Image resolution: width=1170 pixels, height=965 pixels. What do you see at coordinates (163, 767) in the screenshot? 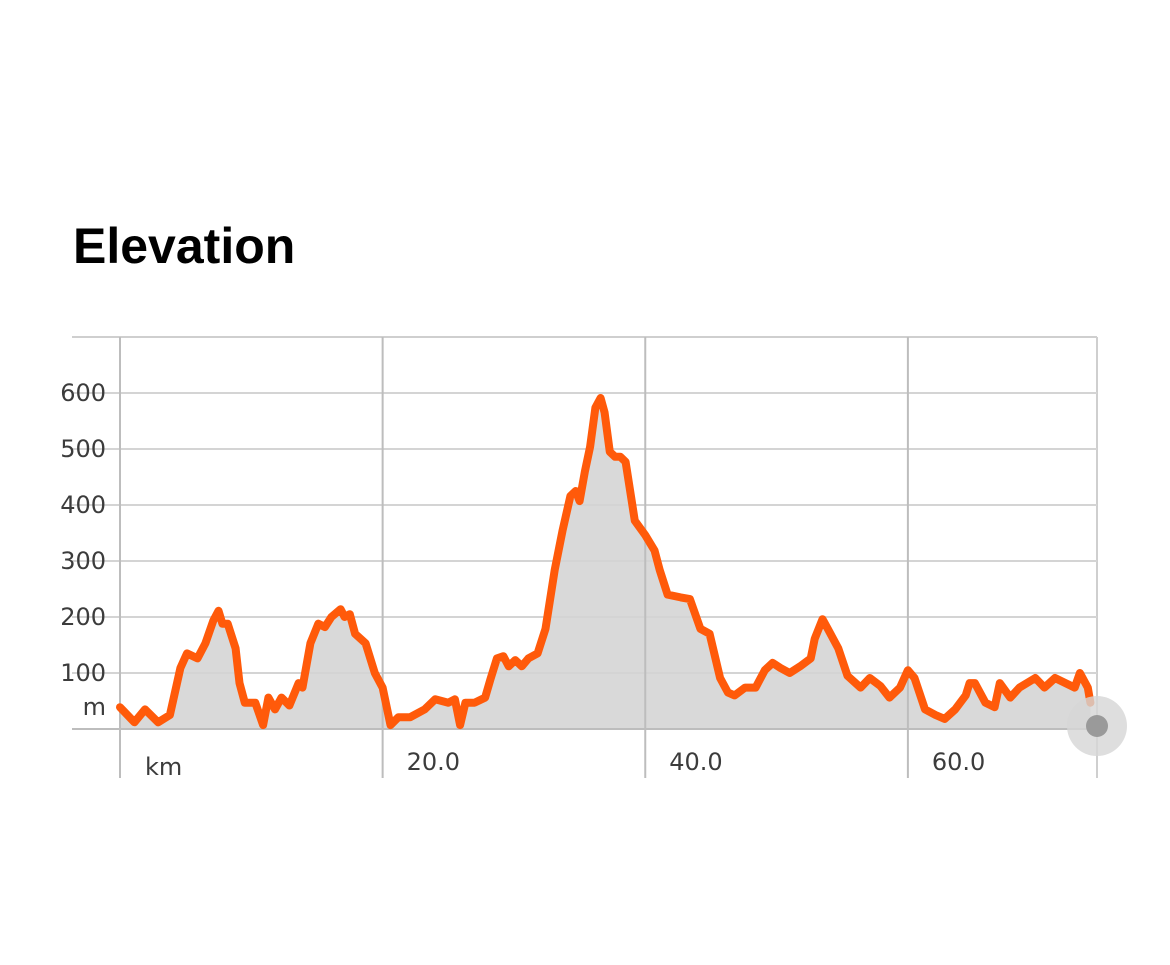
I see `x-tick-label: km` at bounding box center [163, 767].